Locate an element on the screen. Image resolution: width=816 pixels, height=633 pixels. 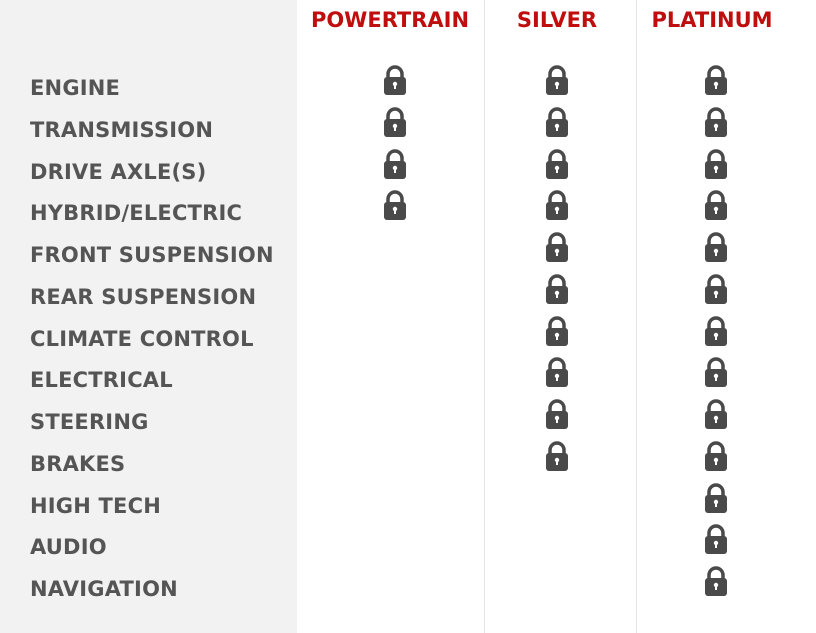
column-header-powertrain: POWERTRAIN is located at coordinates (390, 20).